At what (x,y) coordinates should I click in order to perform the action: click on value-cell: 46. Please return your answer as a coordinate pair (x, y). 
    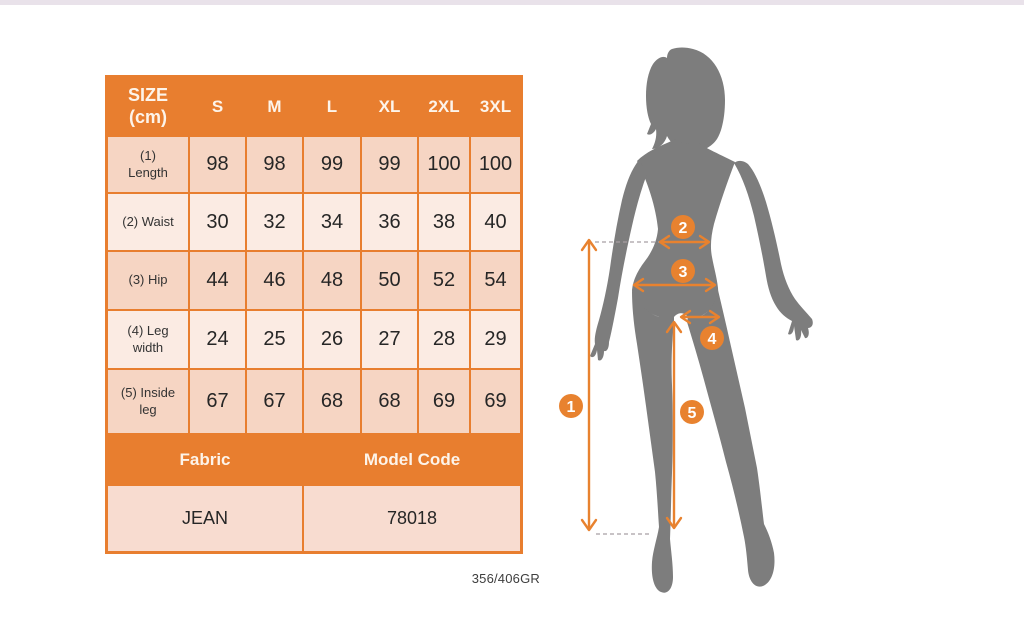
    Looking at the image, I should click on (274, 280).